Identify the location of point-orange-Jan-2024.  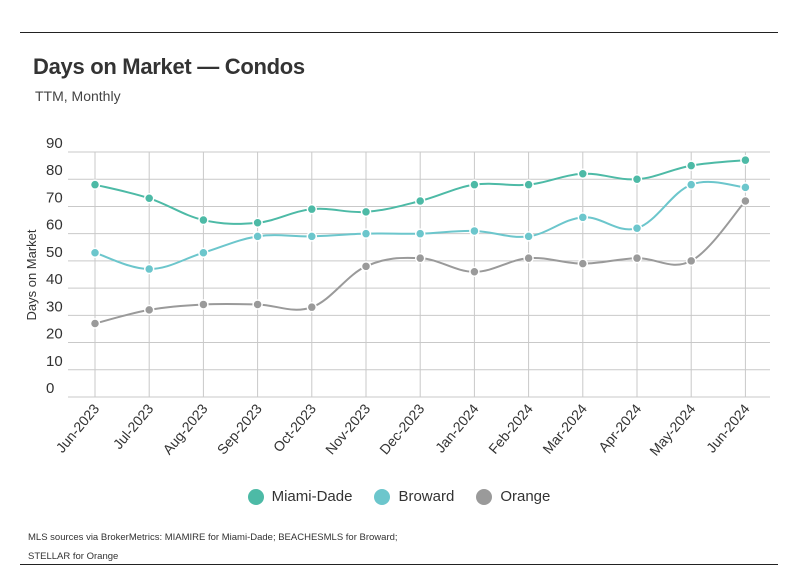
(474, 272).